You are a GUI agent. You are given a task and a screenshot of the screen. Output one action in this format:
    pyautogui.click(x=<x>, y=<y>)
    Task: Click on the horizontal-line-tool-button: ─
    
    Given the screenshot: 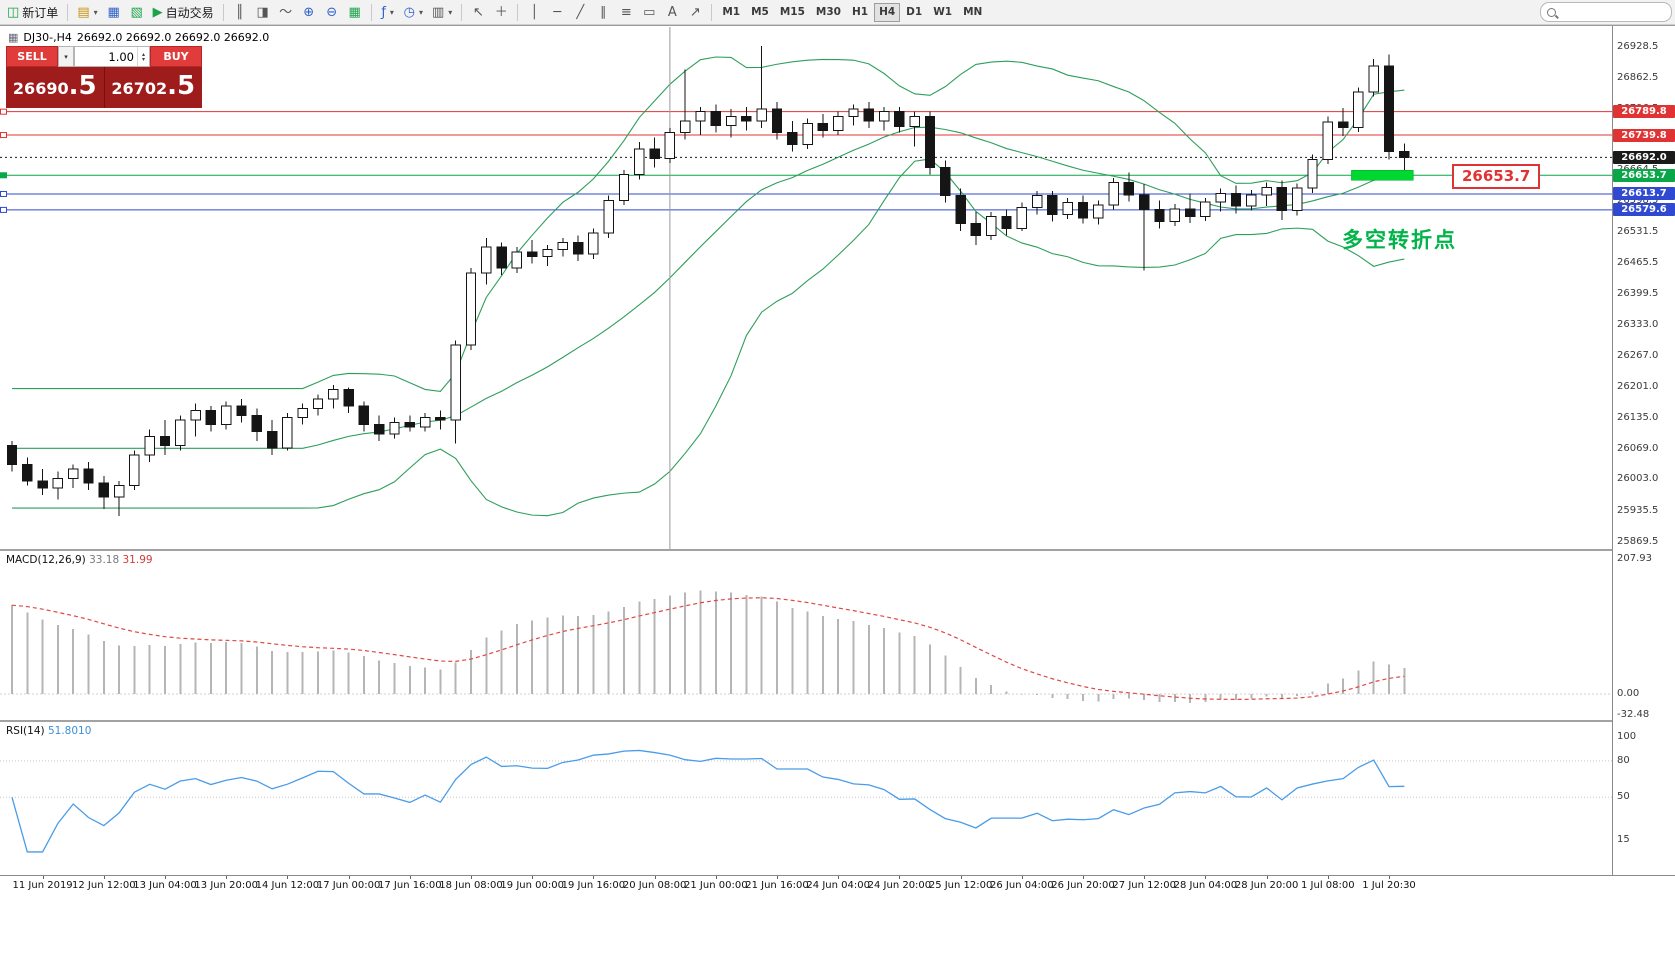 What is the action you would take?
    pyautogui.click(x=557, y=12)
    